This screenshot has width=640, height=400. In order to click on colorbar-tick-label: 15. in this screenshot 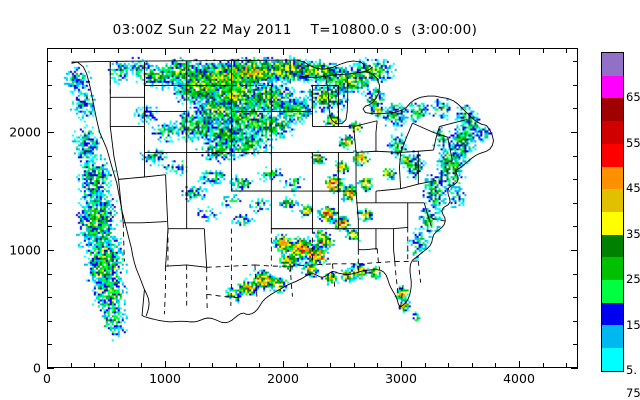, I will do `click(633, 324)`.